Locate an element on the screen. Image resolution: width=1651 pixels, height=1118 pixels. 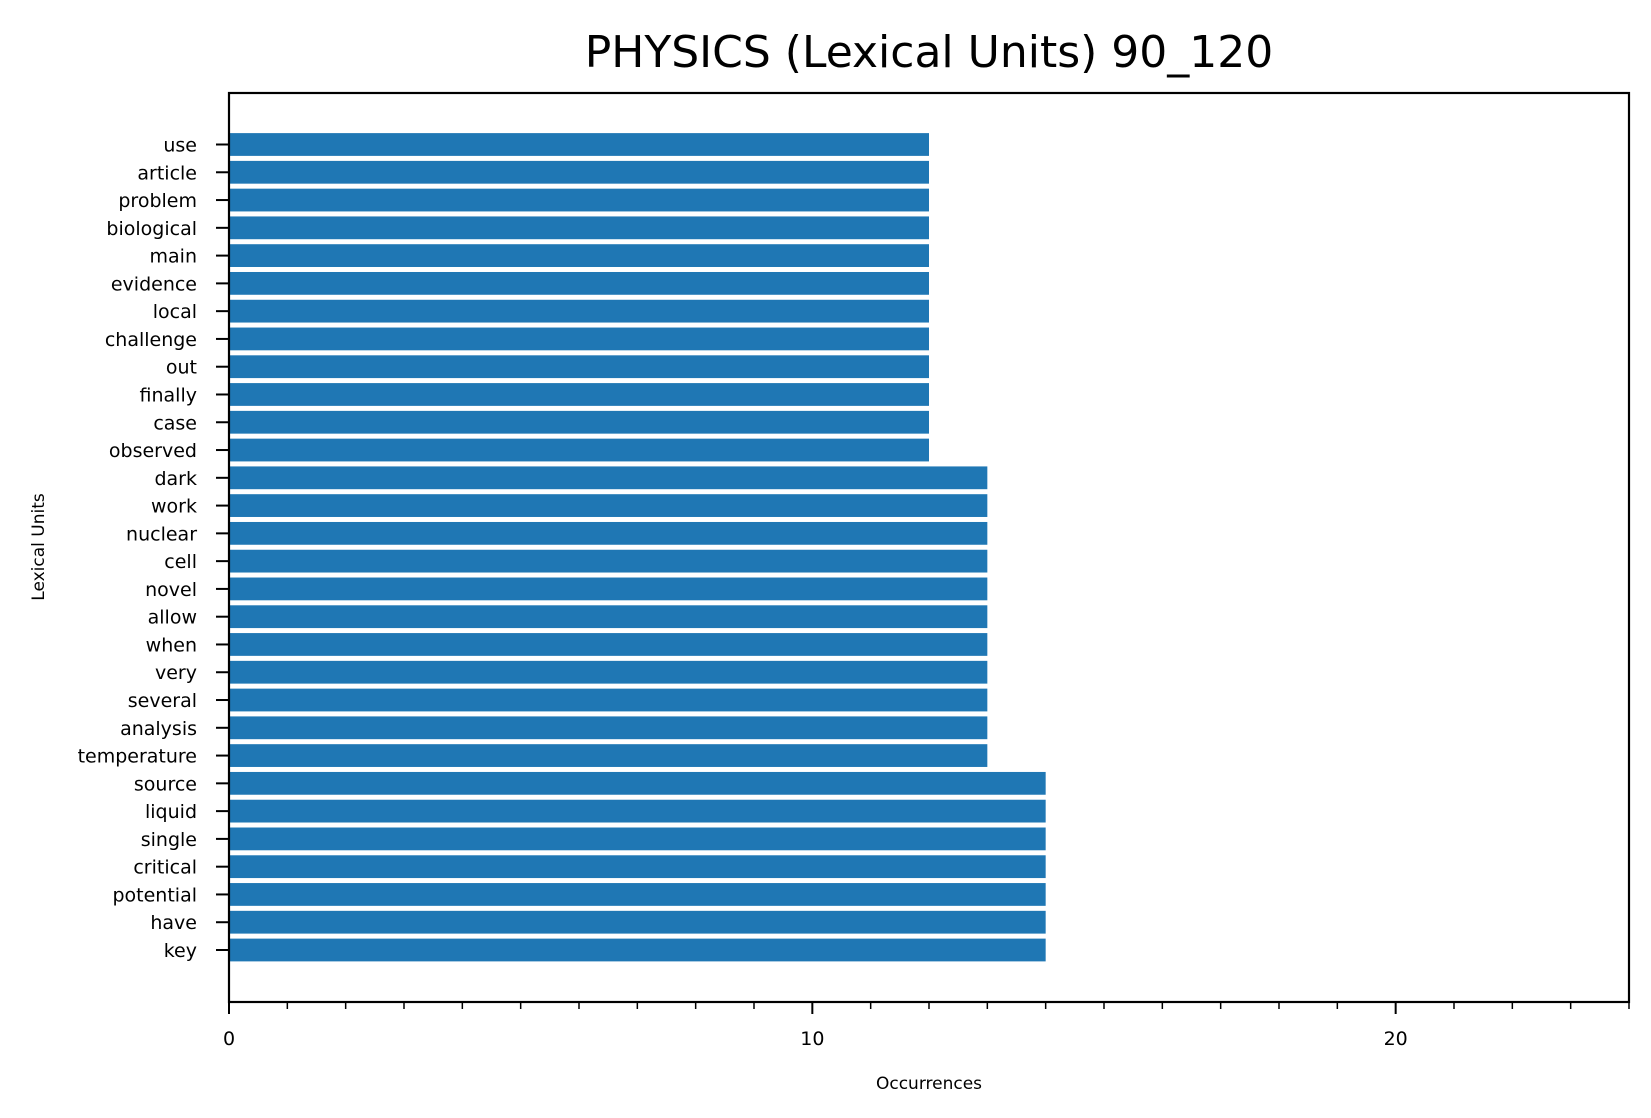
y-tick-label: liquid is located at coordinates (171, 812).